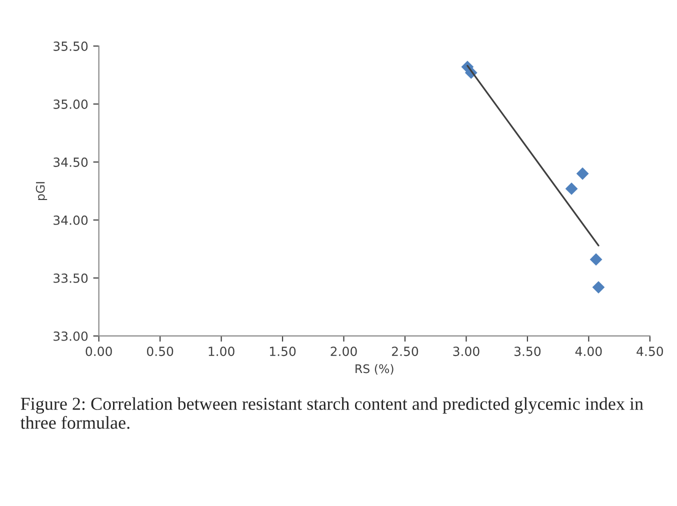 The width and height of the screenshot is (677, 506). I want to click on y-tick-label: 35.00, so click(71, 104).